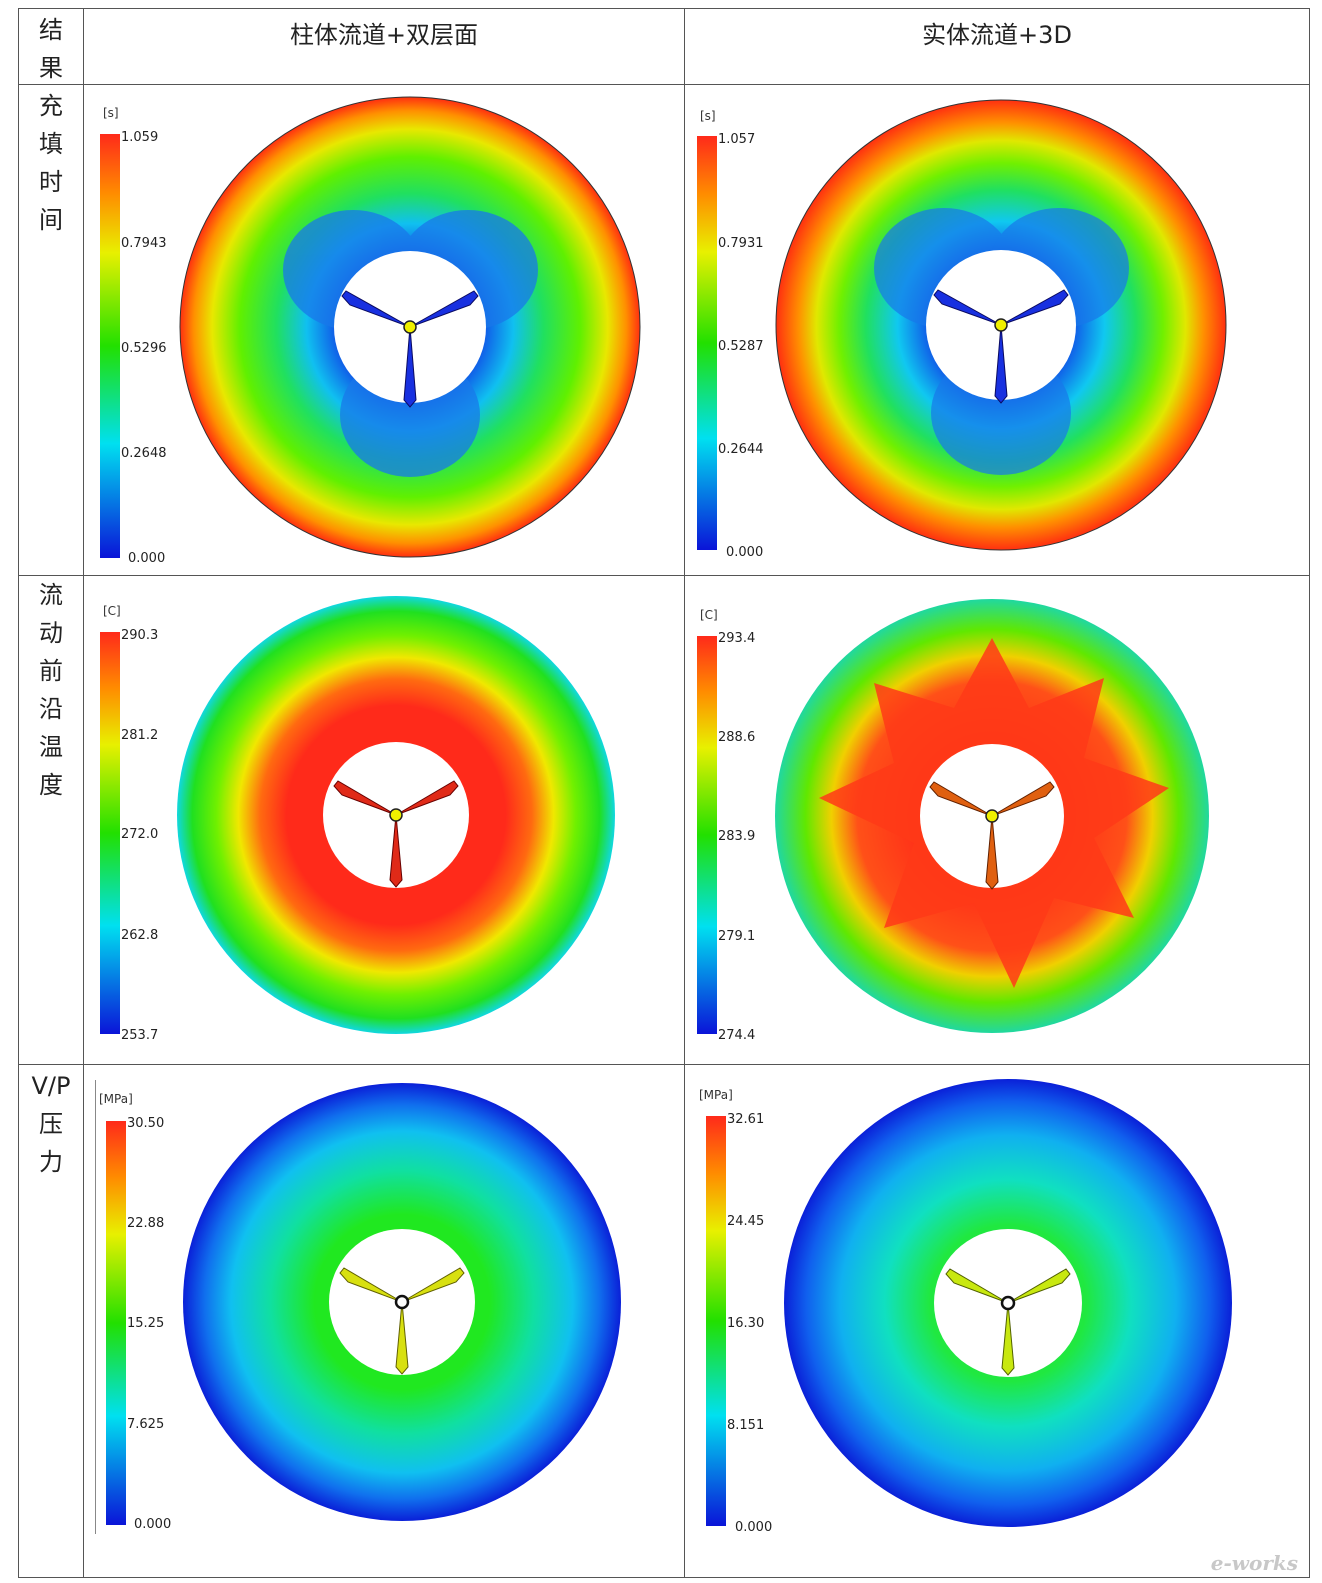 The height and width of the screenshot is (1583, 1322). What do you see at coordinates (741, 449) in the screenshot?
I see `legend-tick: 0.2644` at bounding box center [741, 449].